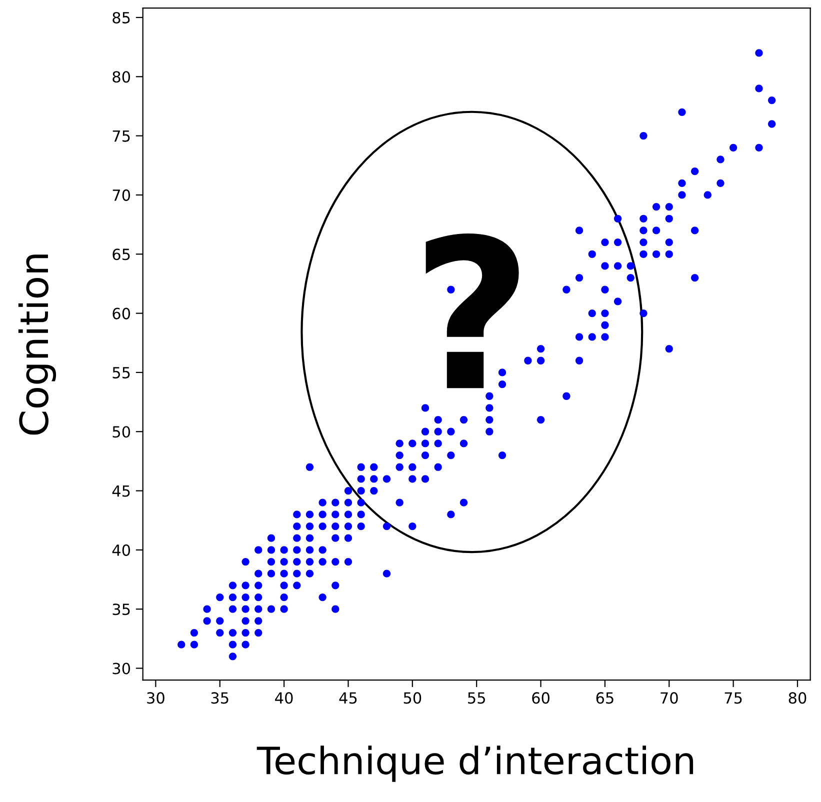  I want to click on y-tick-label: 45, so click(121, 491).